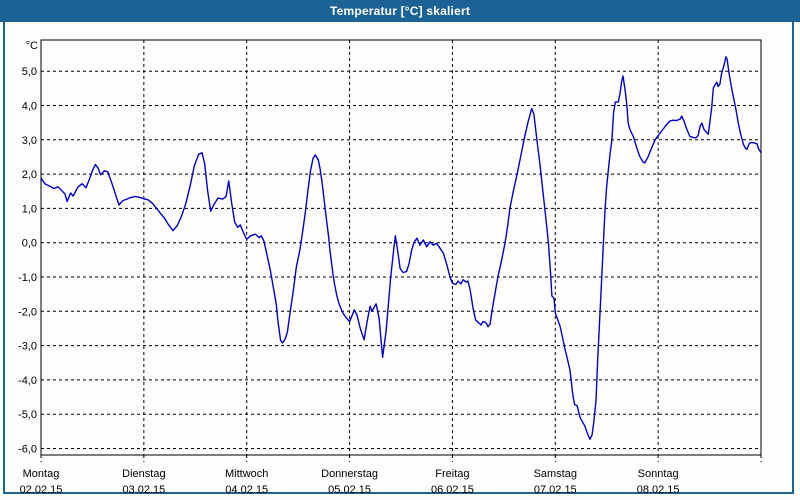 This screenshot has height=500, width=800. I want to click on y-tick-label: 3,0, so click(29, 141).